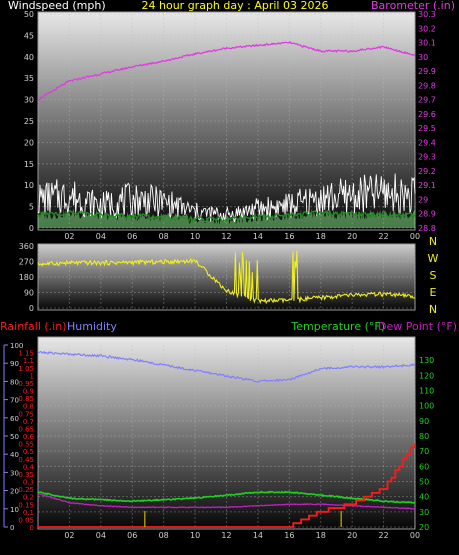  I want to click on y-tick-label-rainfall: 0.25, so click(26, 490).